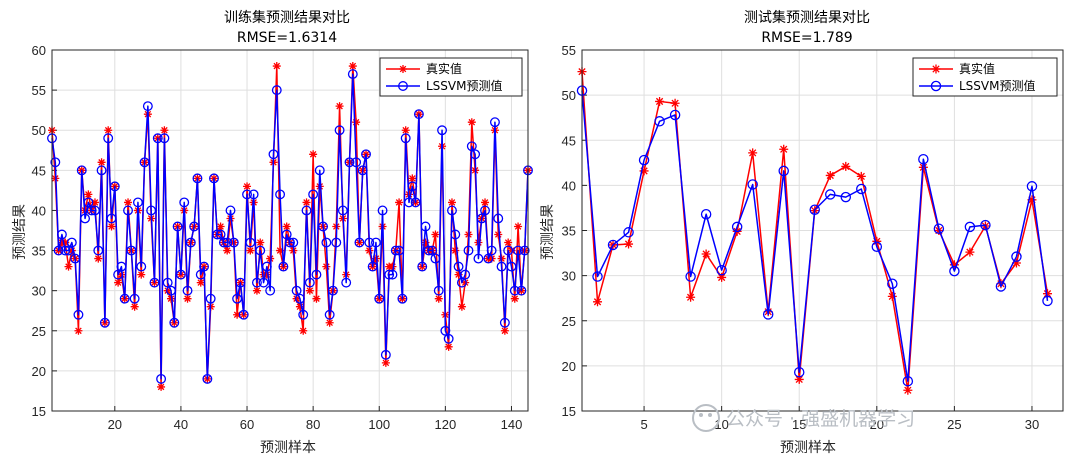 The width and height of the screenshot is (1080, 467). Describe the element at coordinates (806, 38) in the screenshot. I see `chart-subtitle: RMSE=1.789` at that location.